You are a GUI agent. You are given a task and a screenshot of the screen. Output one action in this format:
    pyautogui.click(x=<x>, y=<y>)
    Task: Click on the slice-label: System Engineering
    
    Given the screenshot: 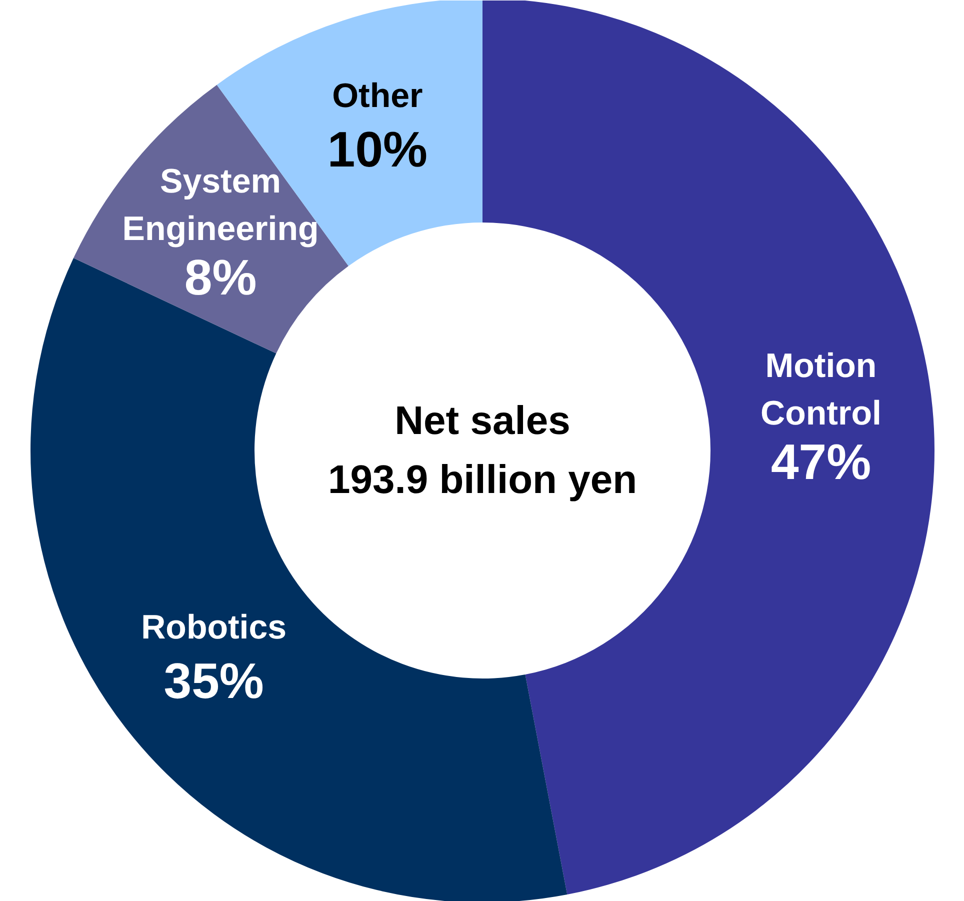 What is the action you would take?
    pyautogui.click(x=220, y=205)
    